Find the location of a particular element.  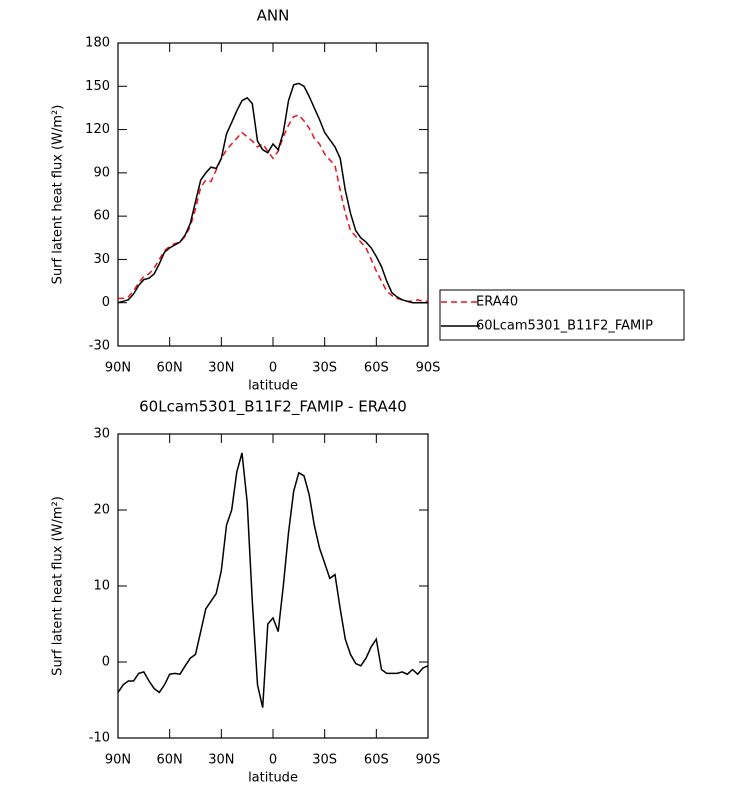

legend-box is located at coordinates (562, 315).